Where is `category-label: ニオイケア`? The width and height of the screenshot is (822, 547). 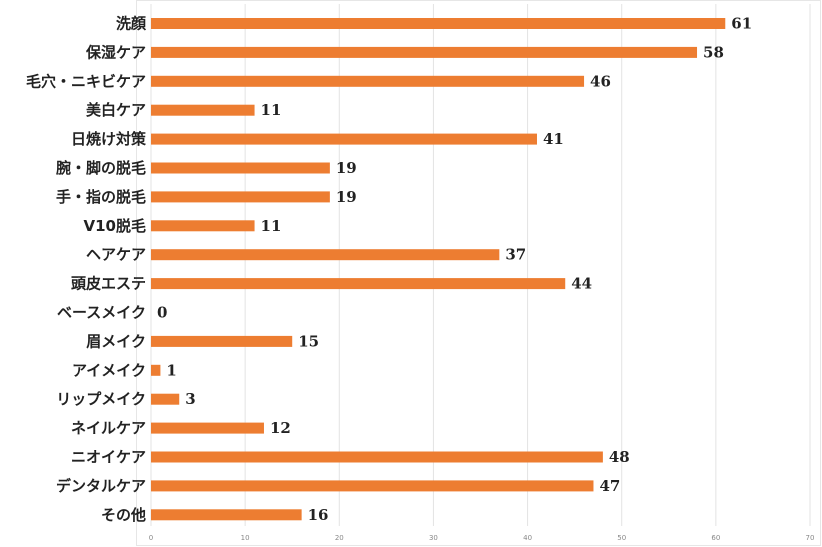 category-label: ニオイケア is located at coordinates (108, 457).